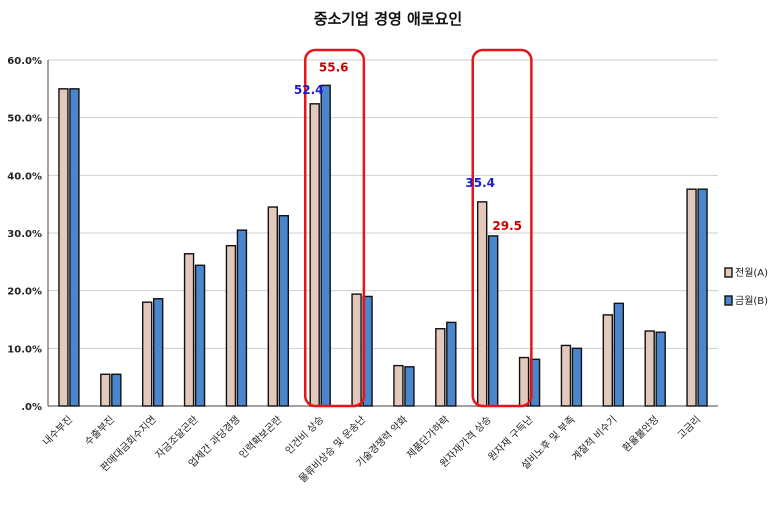 Image resolution: width=776 pixels, height=511 pixels. Describe the element at coordinates (751, 273) in the screenshot. I see `legend-label: 전월(A)` at that location.